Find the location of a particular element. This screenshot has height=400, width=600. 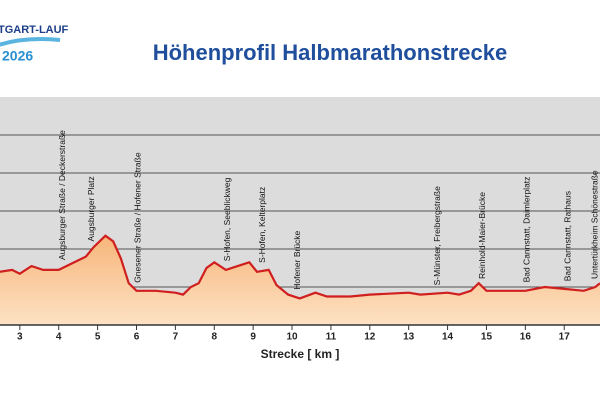

annotation: Reinhold-Maier-Brücke is located at coordinates (482, 235).